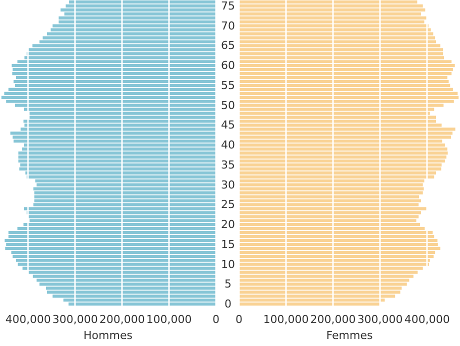 This screenshot has height=346, width=460. Describe the element at coordinates (228, 165) in the screenshot. I see `y-tick-label: 35` at that location.